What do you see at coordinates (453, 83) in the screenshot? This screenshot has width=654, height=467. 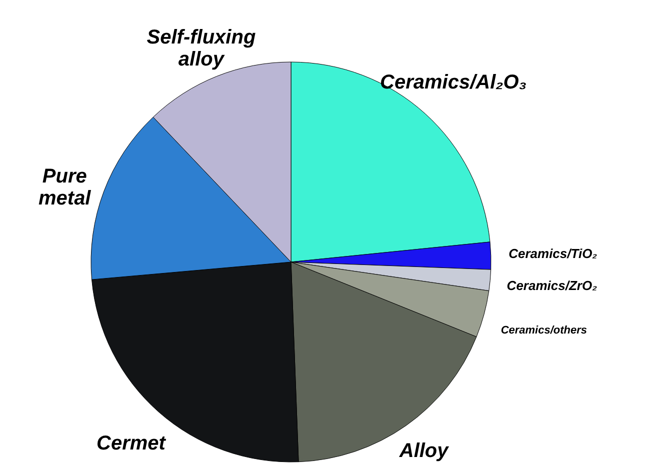 I see `slice-label: Ceramics/Al₂O₃` at bounding box center [453, 83].